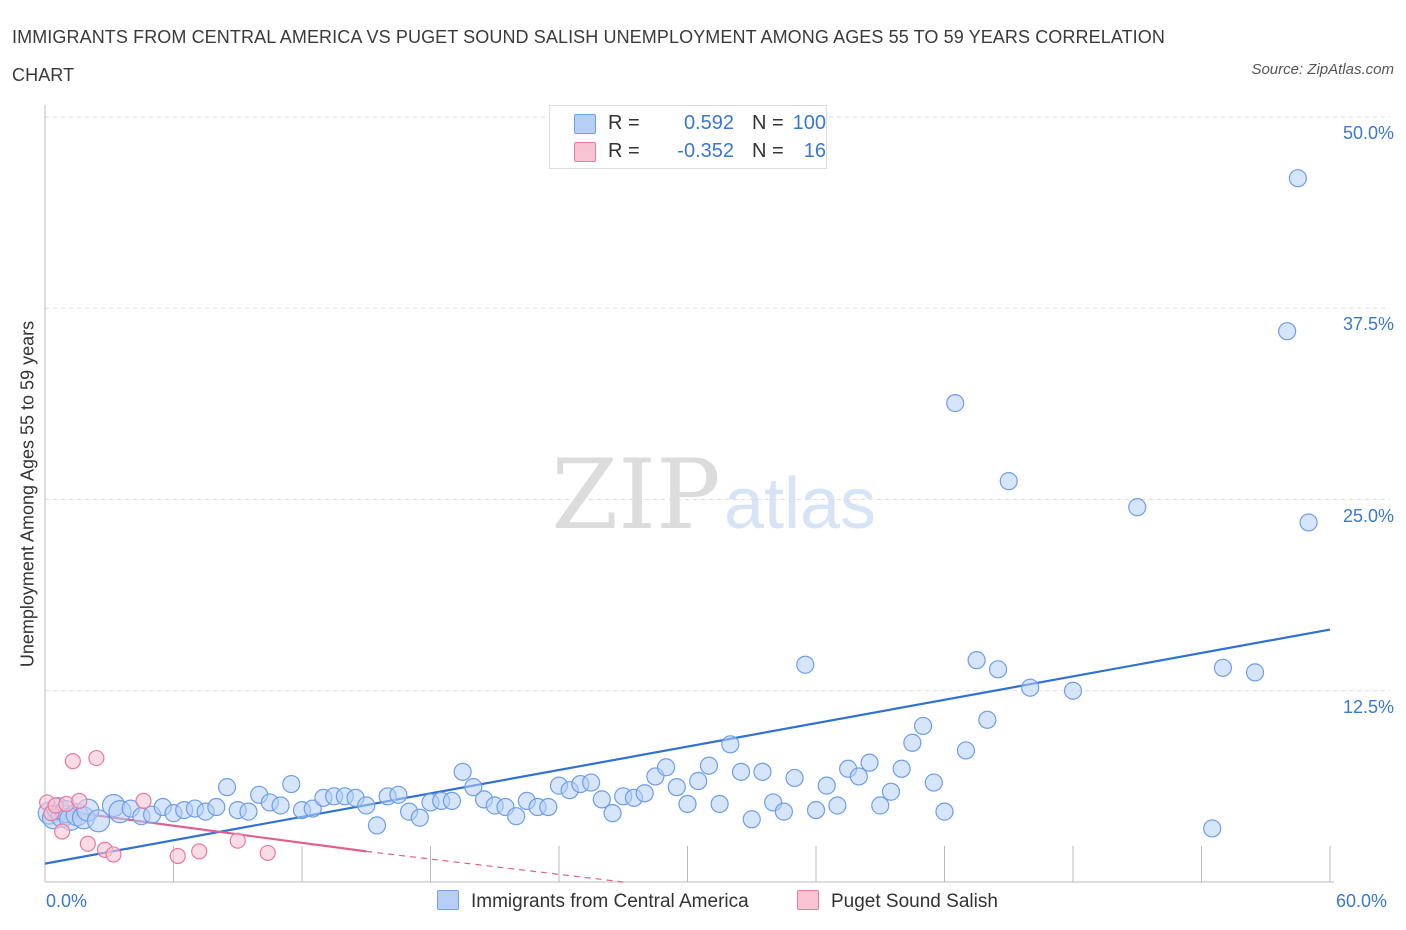 The image size is (1406, 930). I want to click on legend-n-value-pink: 16, so click(814, 151).